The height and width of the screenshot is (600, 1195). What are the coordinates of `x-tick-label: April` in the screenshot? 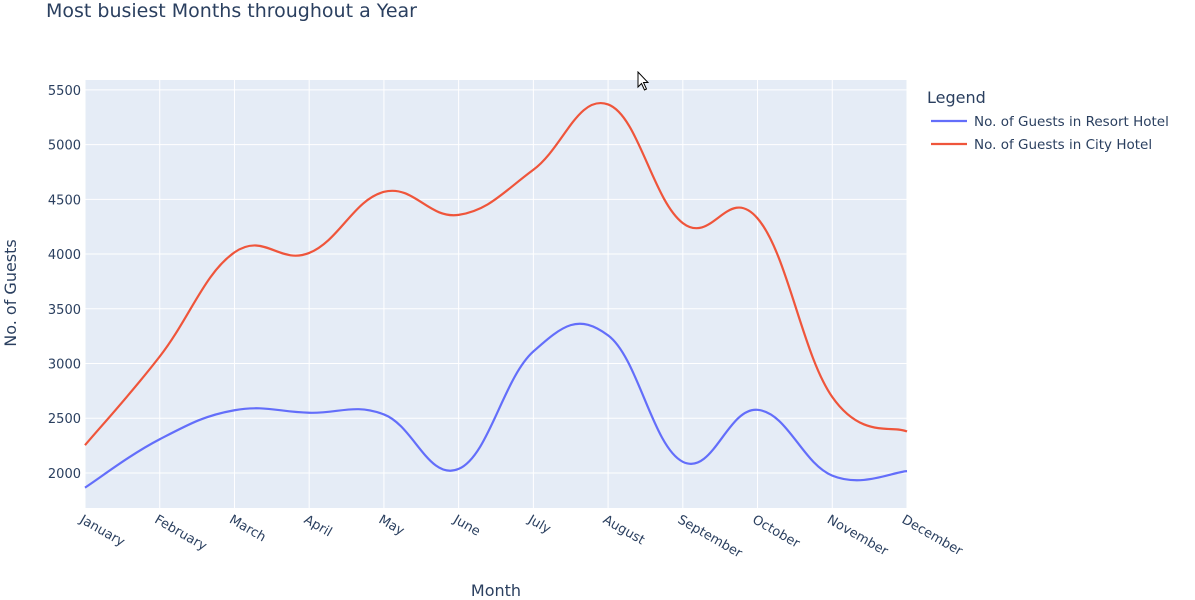 It's located at (317, 526).